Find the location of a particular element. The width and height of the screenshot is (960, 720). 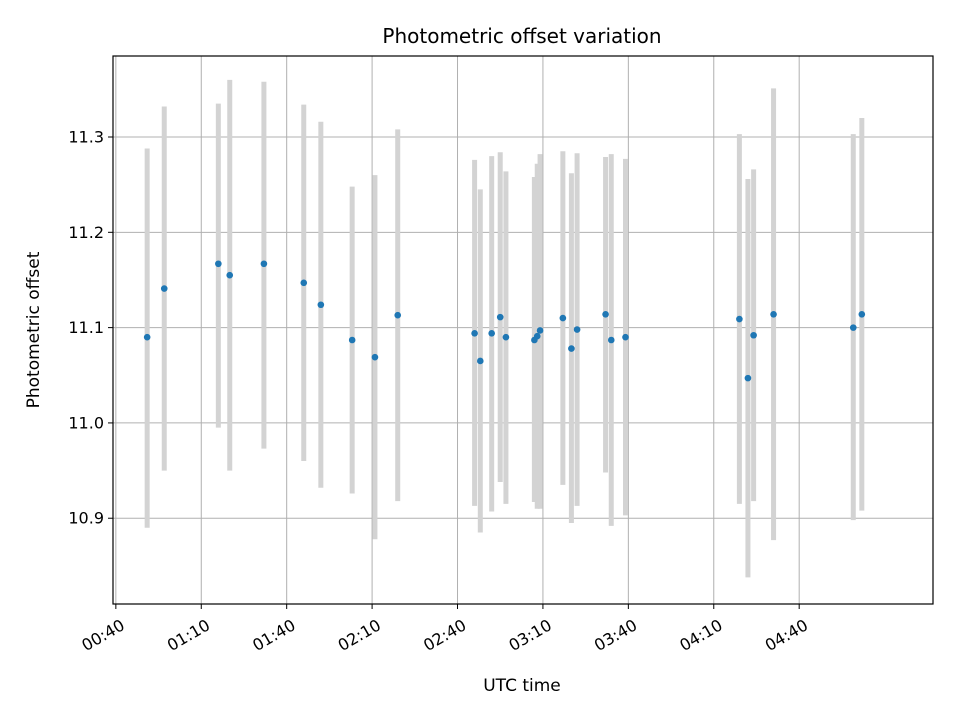

y-tick-label: 11.1 is located at coordinates (86, 327).